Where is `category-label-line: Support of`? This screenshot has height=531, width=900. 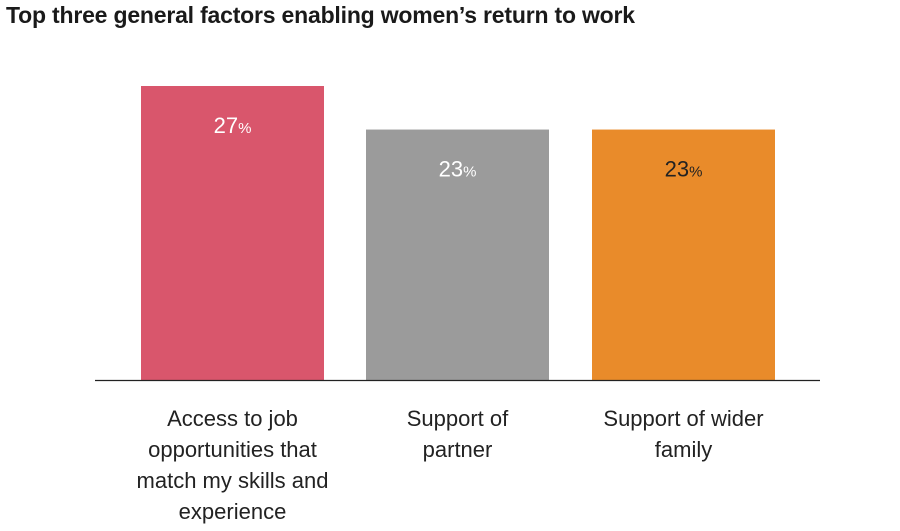
category-label-line: Support of is located at coordinates (457, 418).